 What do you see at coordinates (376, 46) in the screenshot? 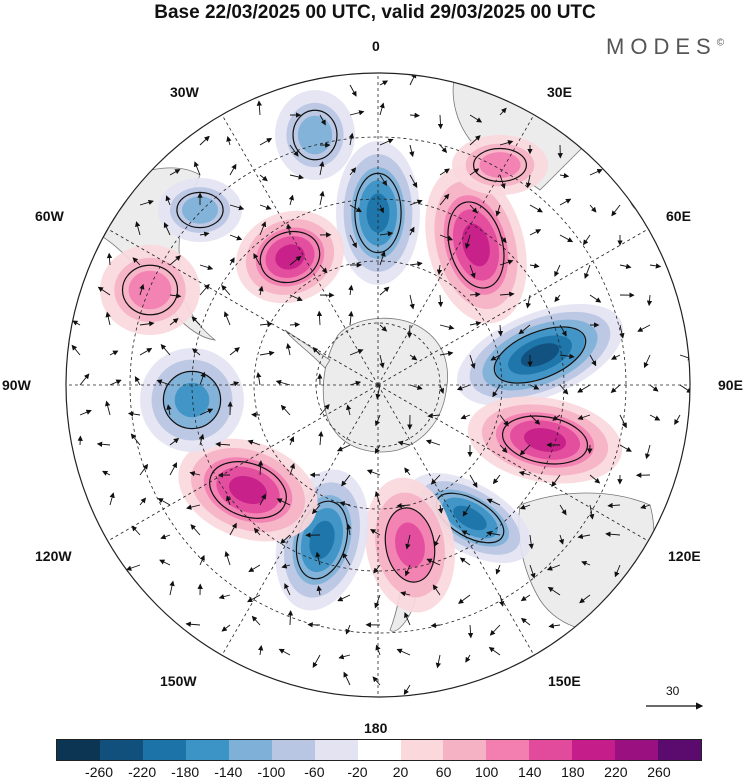
I see `meridian-label-0: 0` at bounding box center [376, 46].